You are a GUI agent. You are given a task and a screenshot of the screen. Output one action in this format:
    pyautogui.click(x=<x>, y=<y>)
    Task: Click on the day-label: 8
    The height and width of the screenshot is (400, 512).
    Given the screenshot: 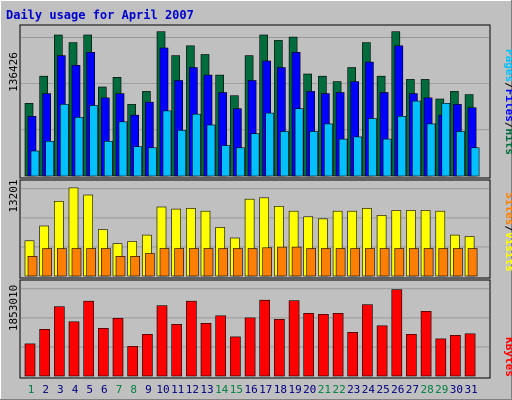 What is the action you would take?
    pyautogui.click(x=133, y=389)
    